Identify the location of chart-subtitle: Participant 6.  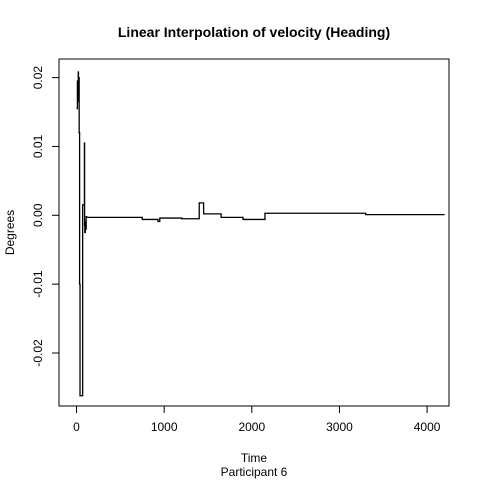
(254, 472).